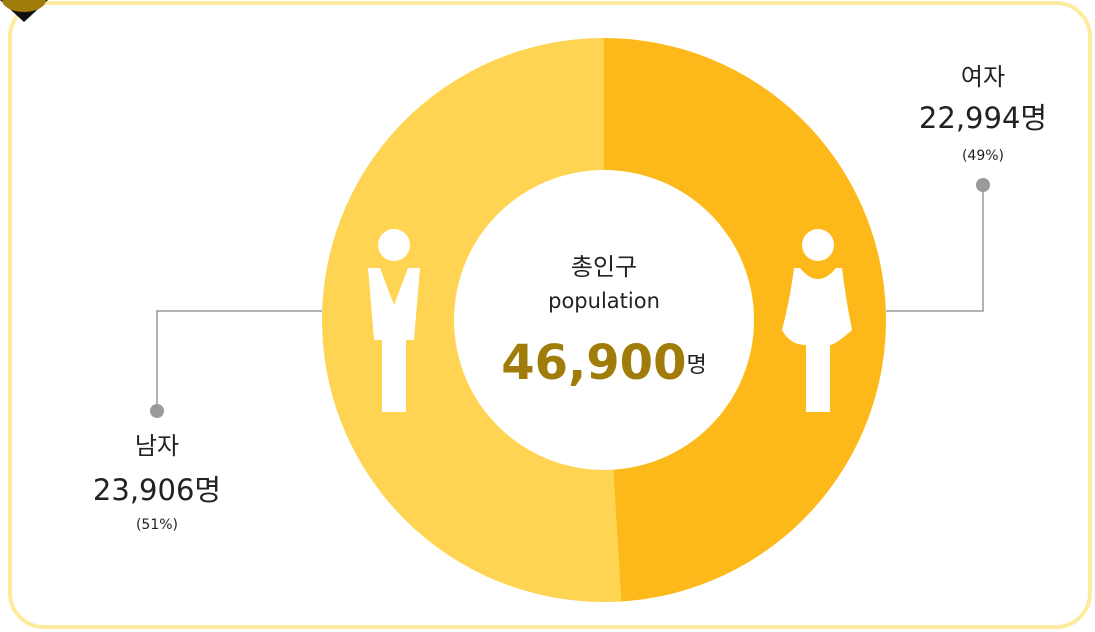 This screenshot has width=1095, height=632. Describe the element at coordinates (604, 301) in the screenshot. I see `center-sublabel: population` at that location.